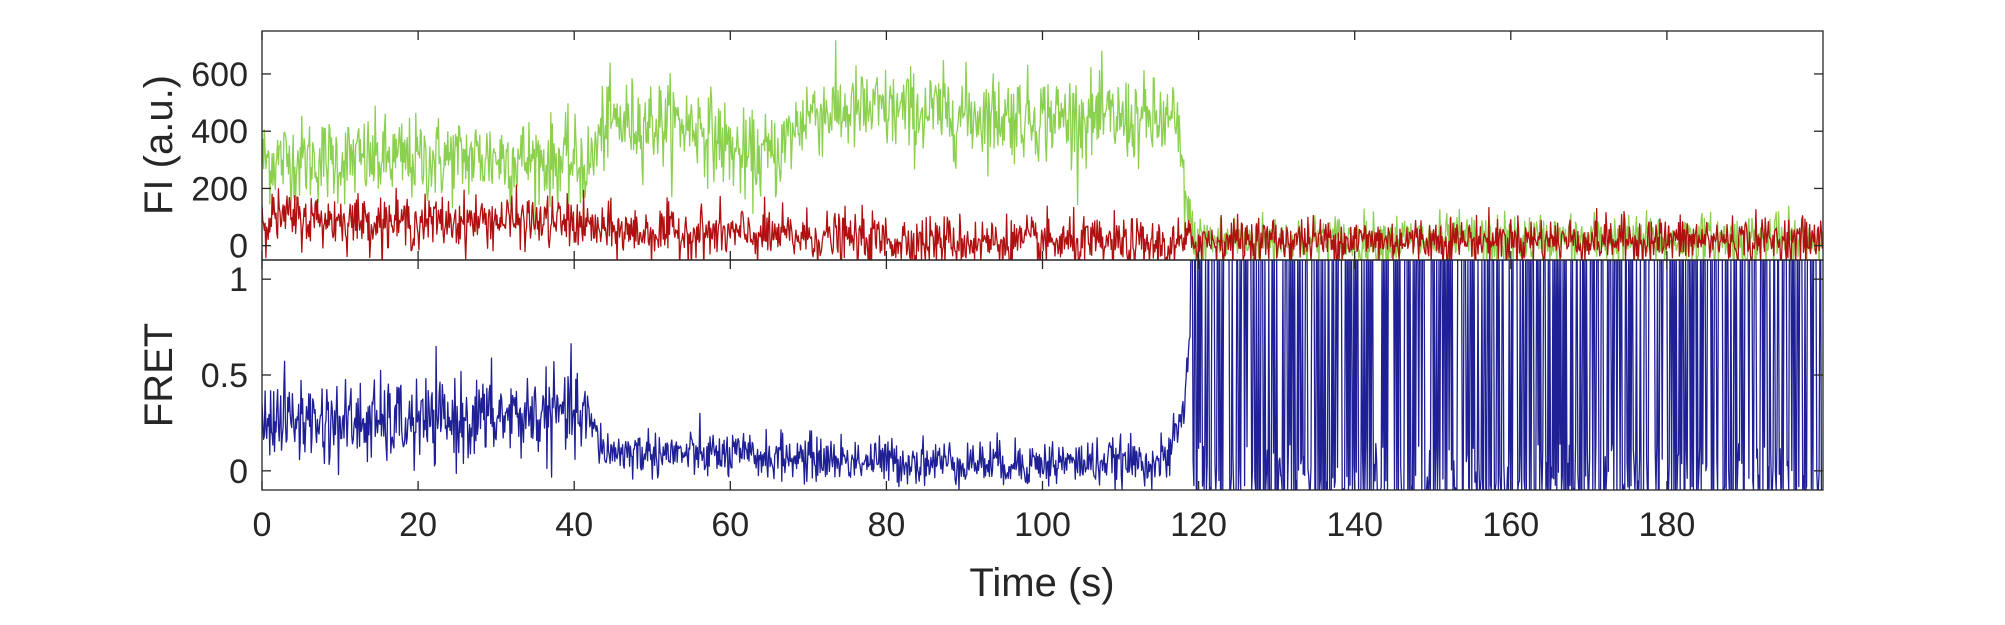  I want to click on intensity-y-tick-label: 0, so click(238, 247).